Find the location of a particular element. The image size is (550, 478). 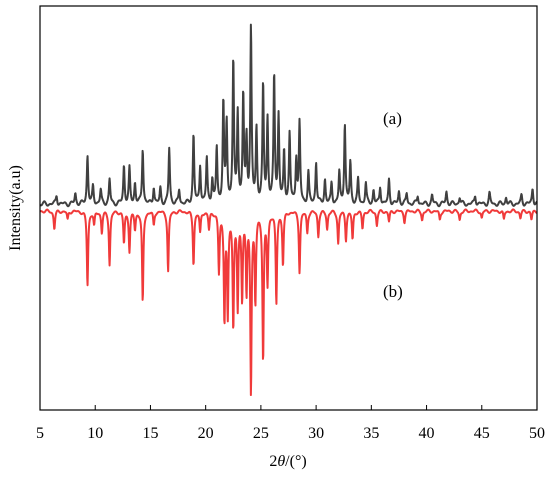

x-tick-label: 30 is located at coordinates (316, 433).